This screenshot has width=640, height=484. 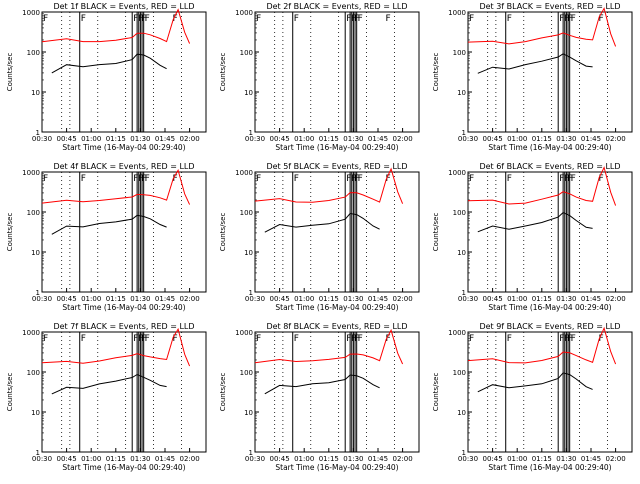 I want to click on panel-title: Det 3f BLACK = Events, RED = LLD, so click(x=549, y=6).